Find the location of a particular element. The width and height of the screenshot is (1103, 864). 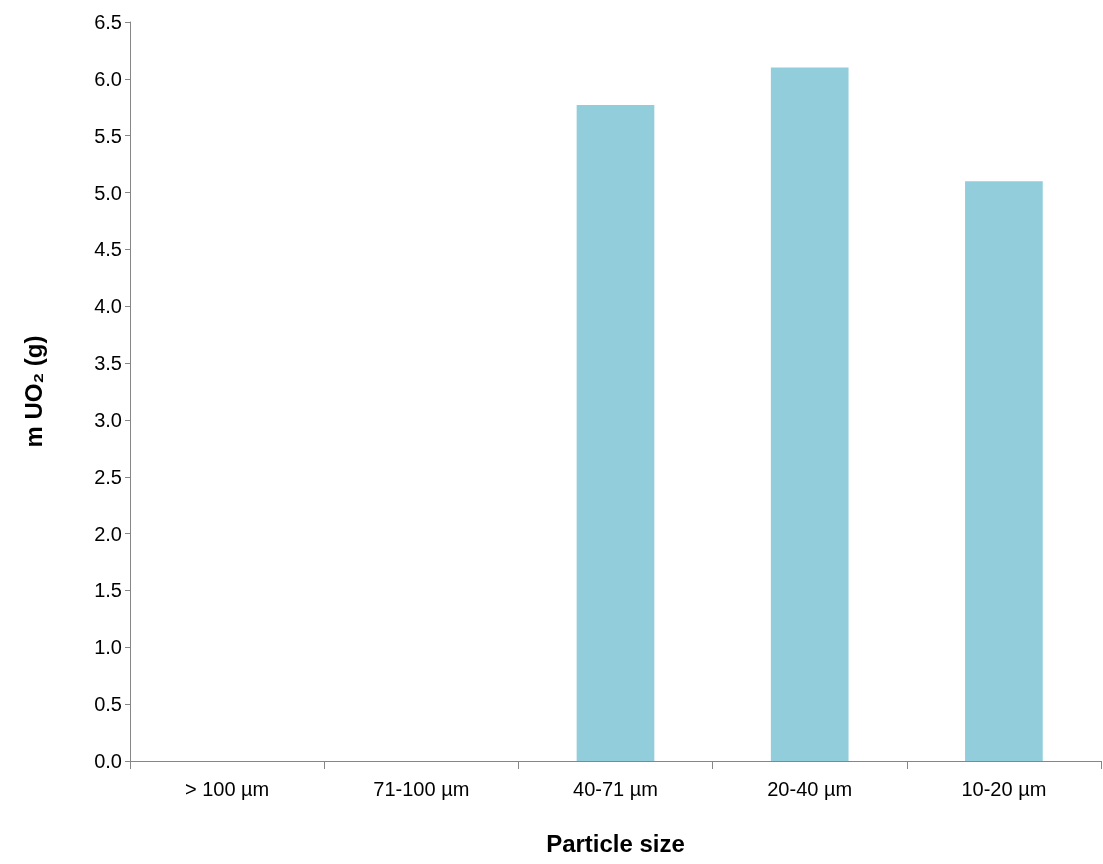

y-tick-label: 3.0 is located at coordinates (108, 419).